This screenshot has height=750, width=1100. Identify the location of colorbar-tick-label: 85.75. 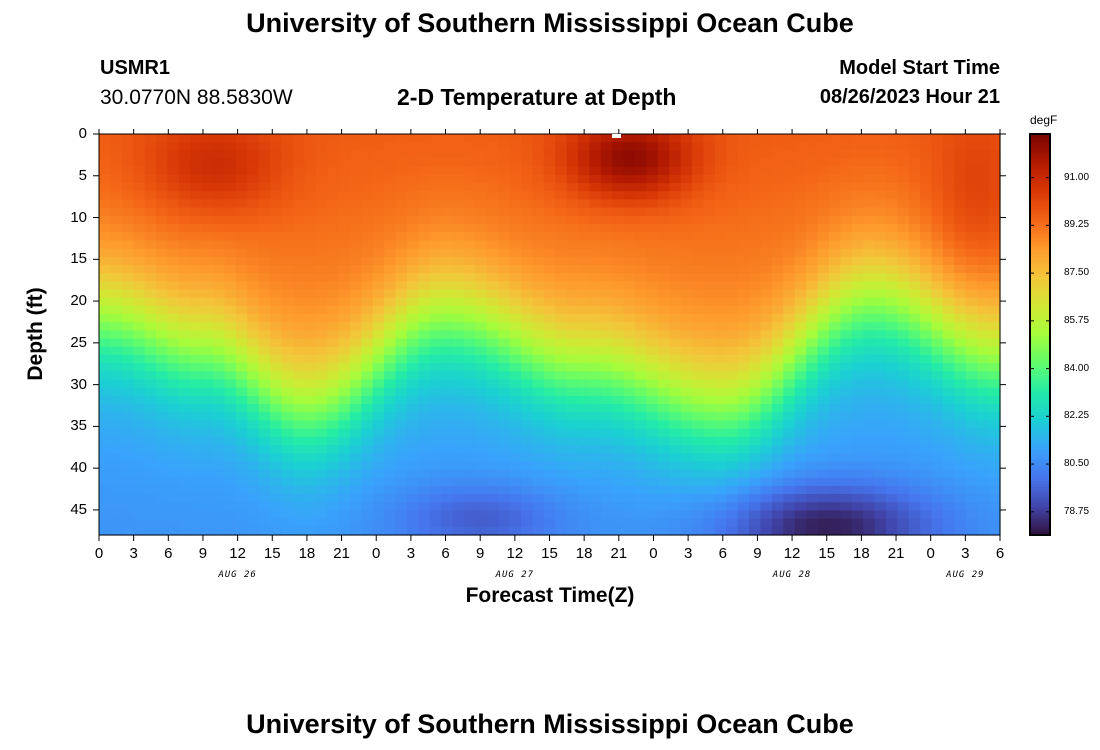
(1077, 320).